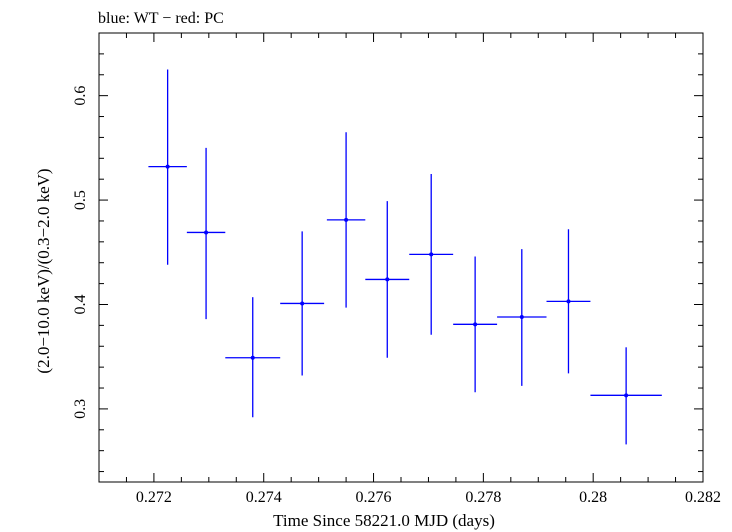 The width and height of the screenshot is (732, 532). Describe the element at coordinates (374, 497) in the screenshot. I see `x-tick-label: 0.276` at that location.